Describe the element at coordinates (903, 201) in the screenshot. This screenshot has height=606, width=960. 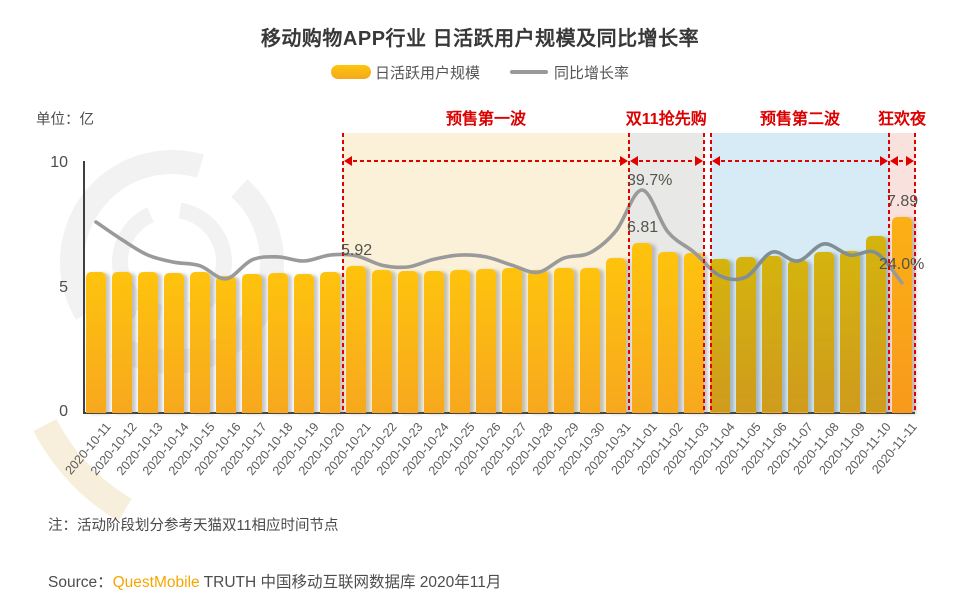
I see `bar-value-label-2020-11-11: 7.89` at that location.